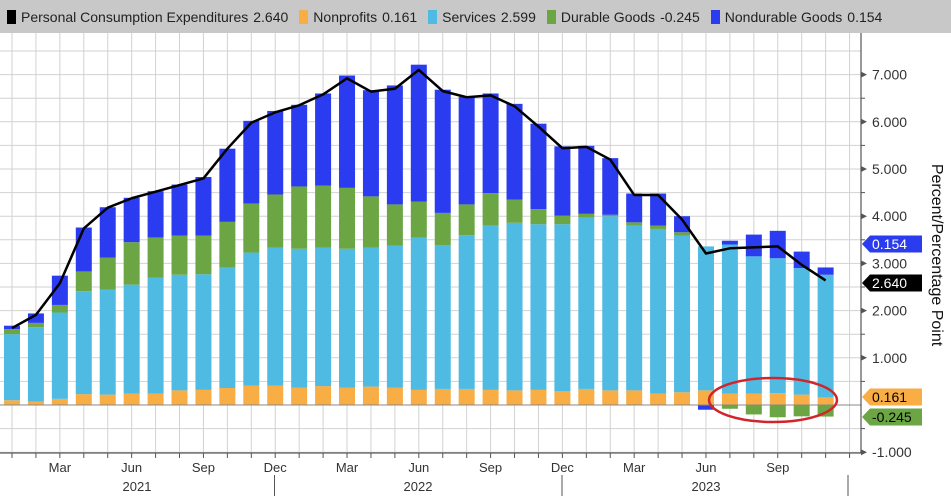 Image resolution: width=951 pixels, height=496 pixels. I want to click on legend-item: Nondurable Goods 0.154, so click(796, 17).